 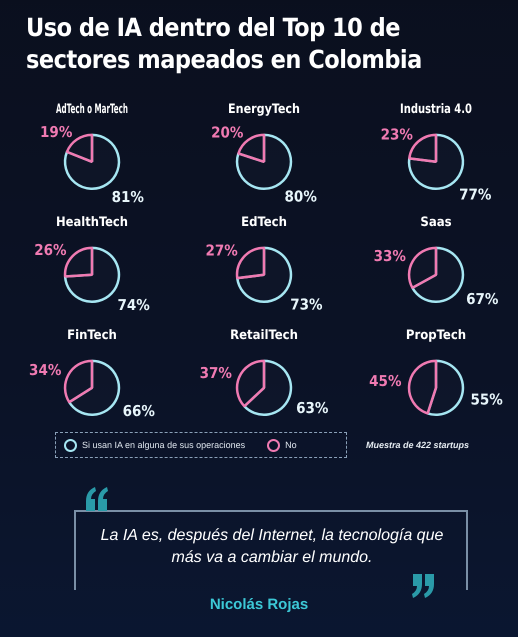 I want to click on chart-title: EdTech, so click(x=264, y=222).